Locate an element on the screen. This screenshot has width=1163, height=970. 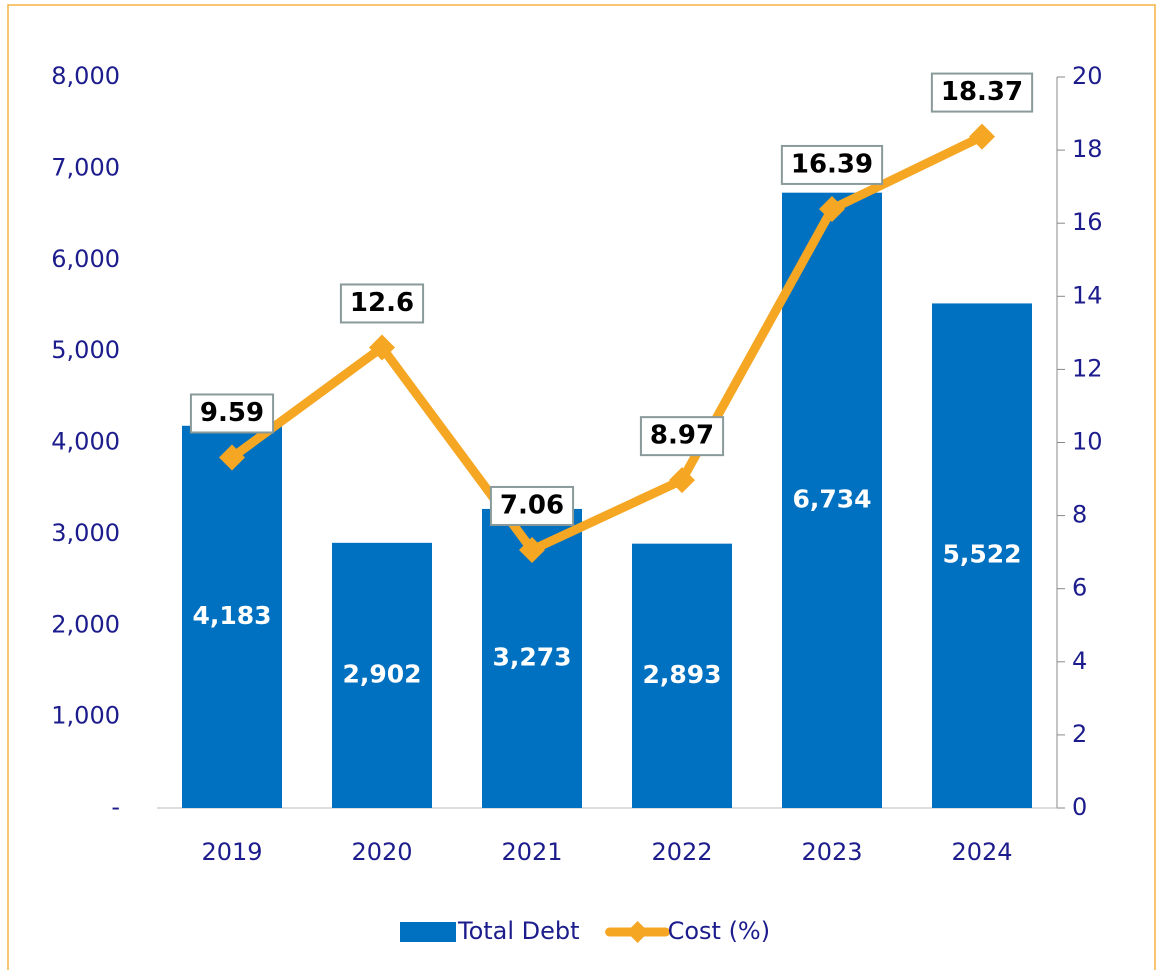
x-tick-label: 2024 is located at coordinates (981, 852).